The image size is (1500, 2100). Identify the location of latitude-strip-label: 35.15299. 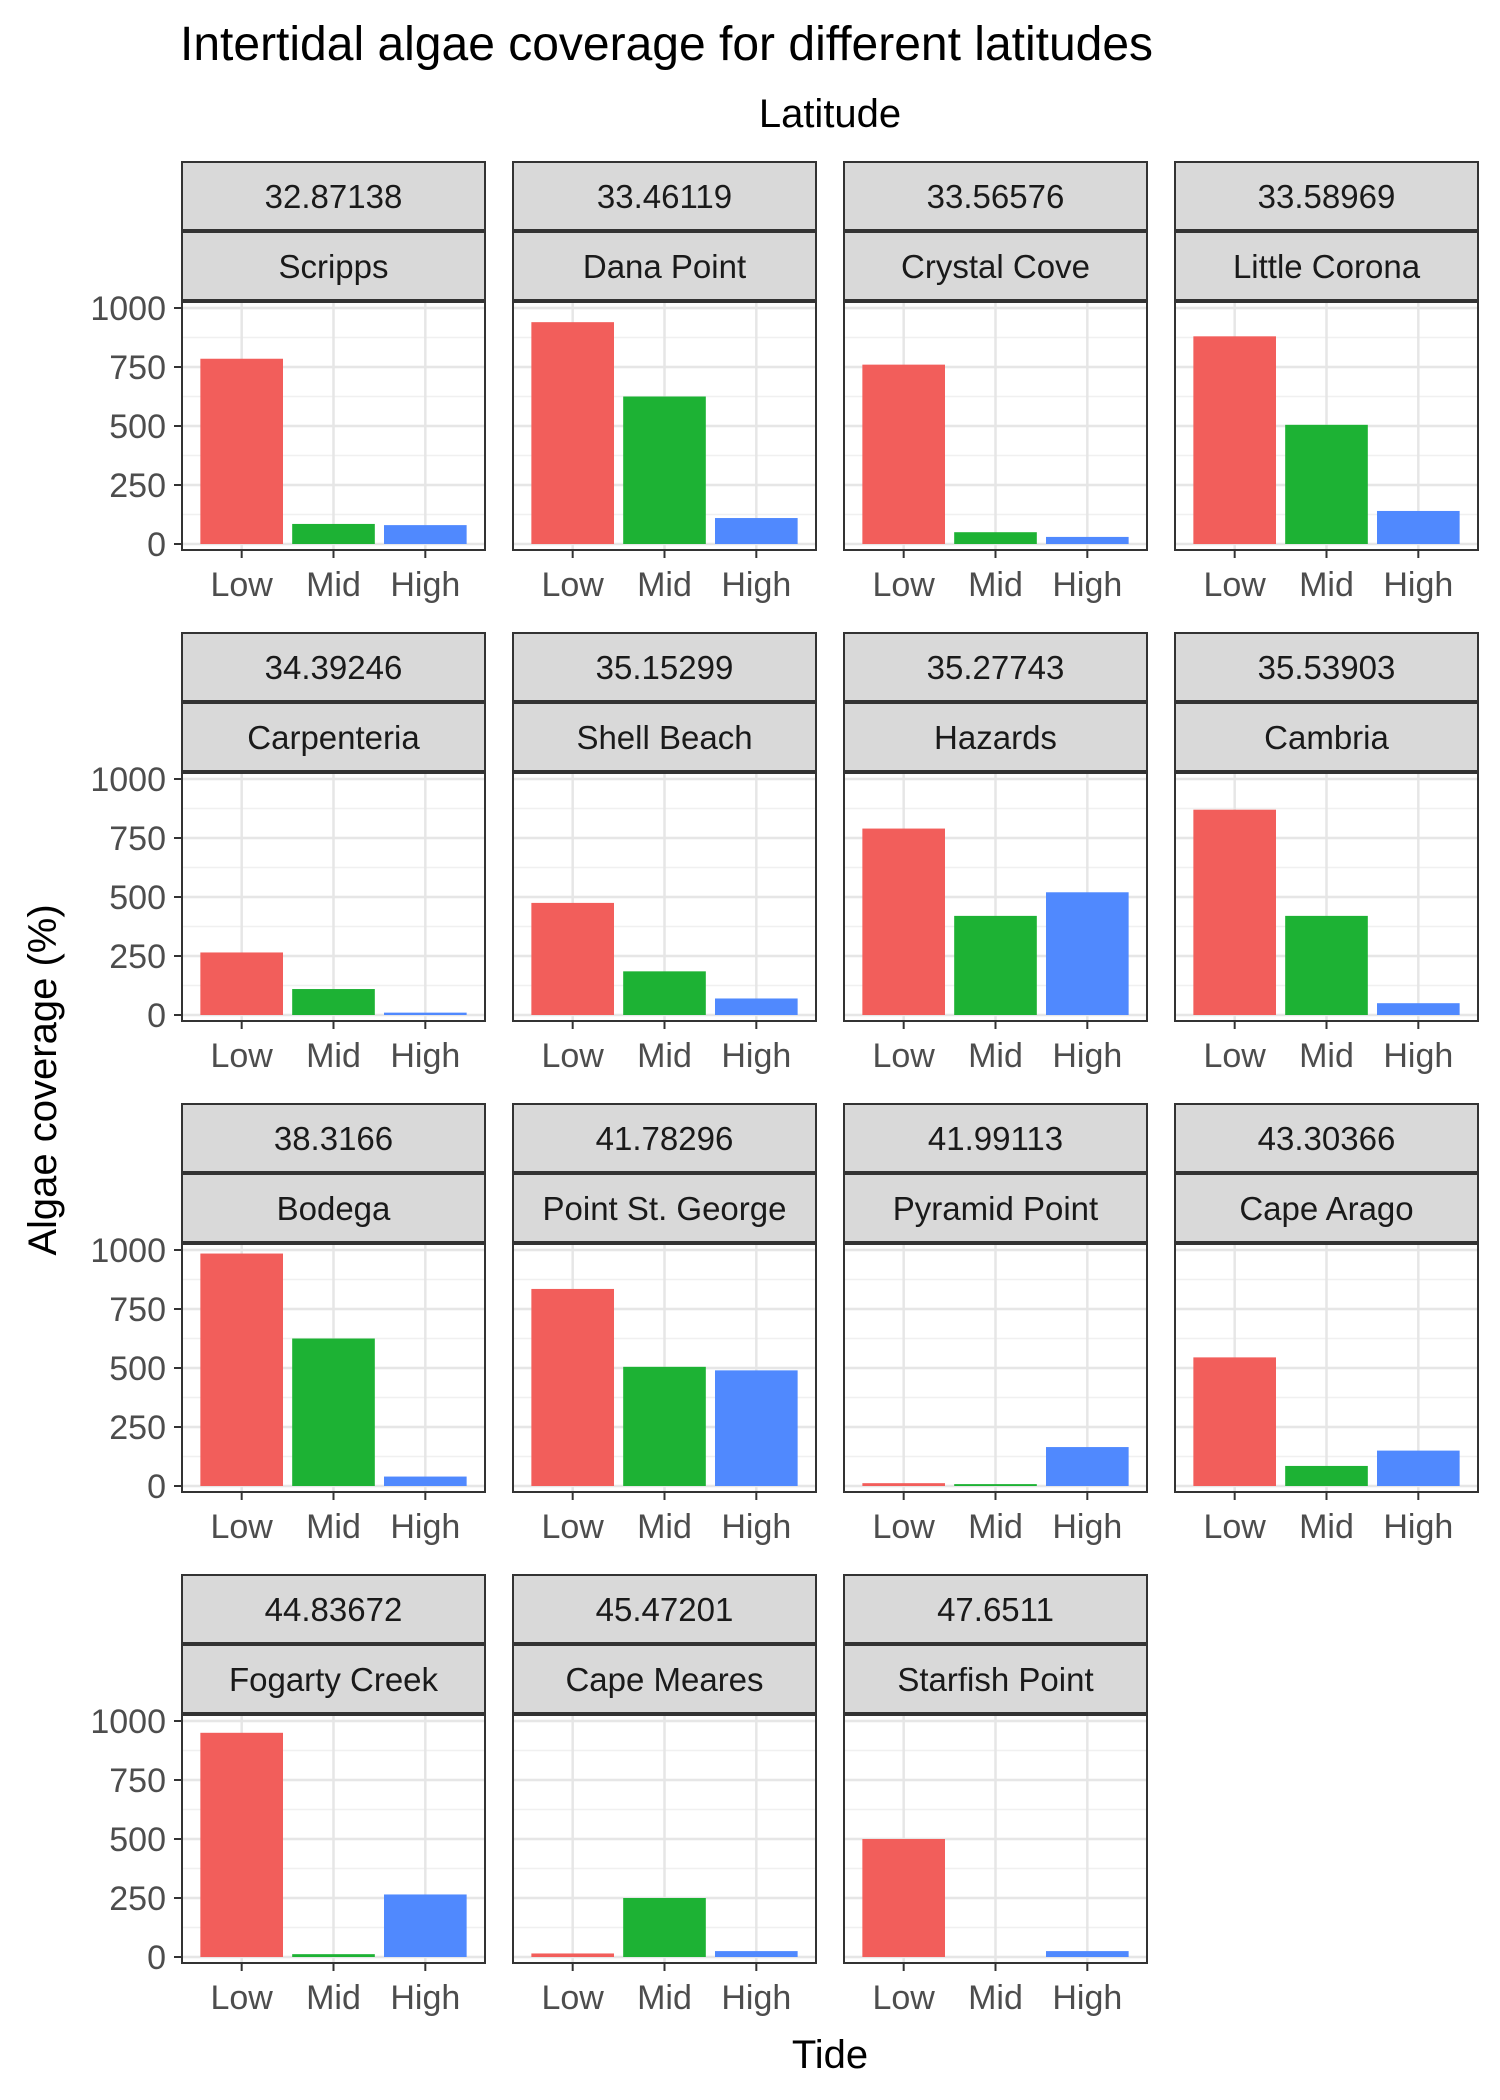
(665, 667).